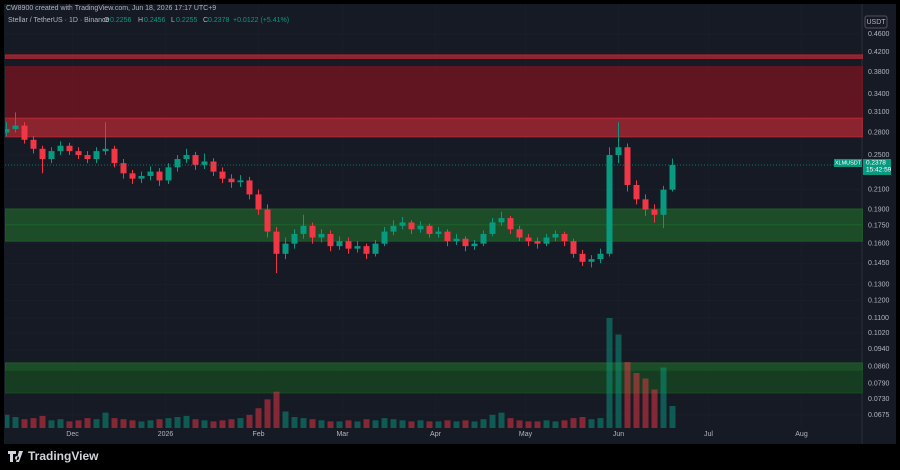 The height and width of the screenshot is (470, 900). I want to click on price-label-bg, so click(848, 162).